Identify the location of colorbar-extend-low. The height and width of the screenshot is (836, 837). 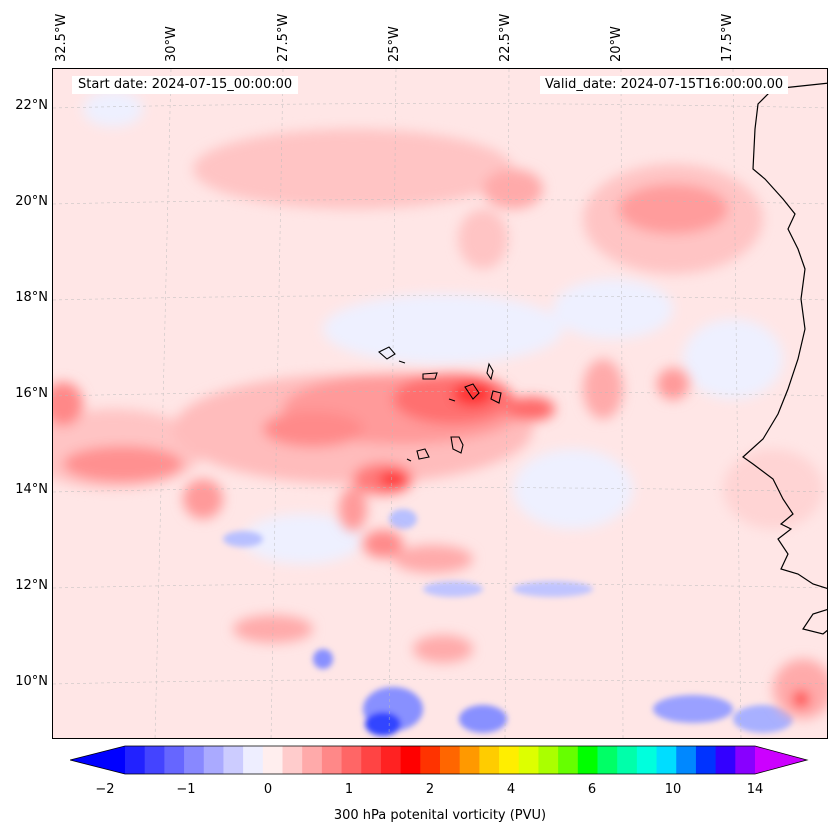
(97, 760).